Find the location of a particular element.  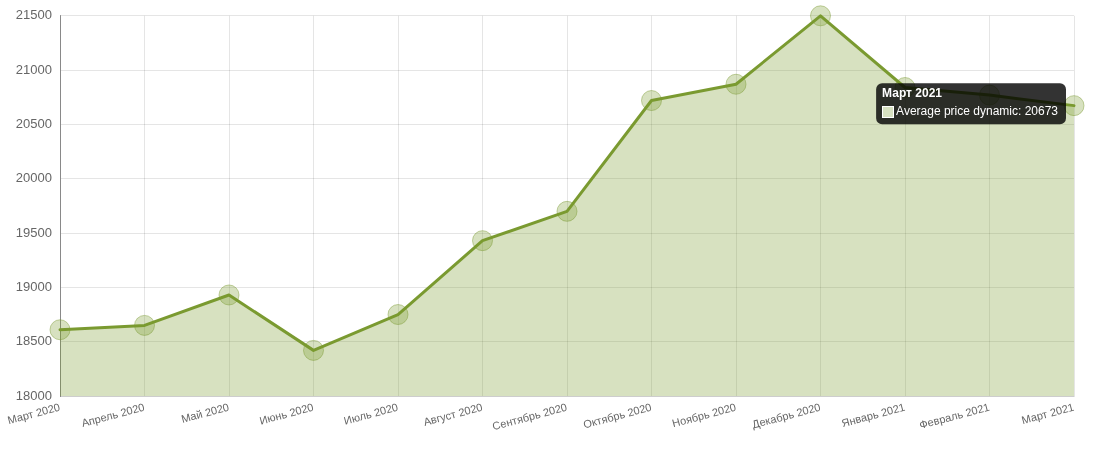

y-tick-label: 20500 is located at coordinates (33, 124).